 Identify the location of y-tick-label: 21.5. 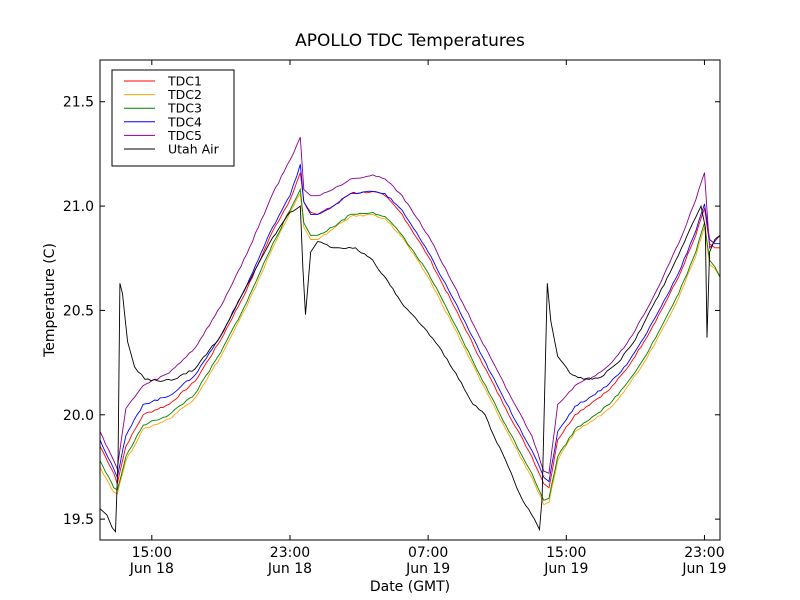
(78, 103).